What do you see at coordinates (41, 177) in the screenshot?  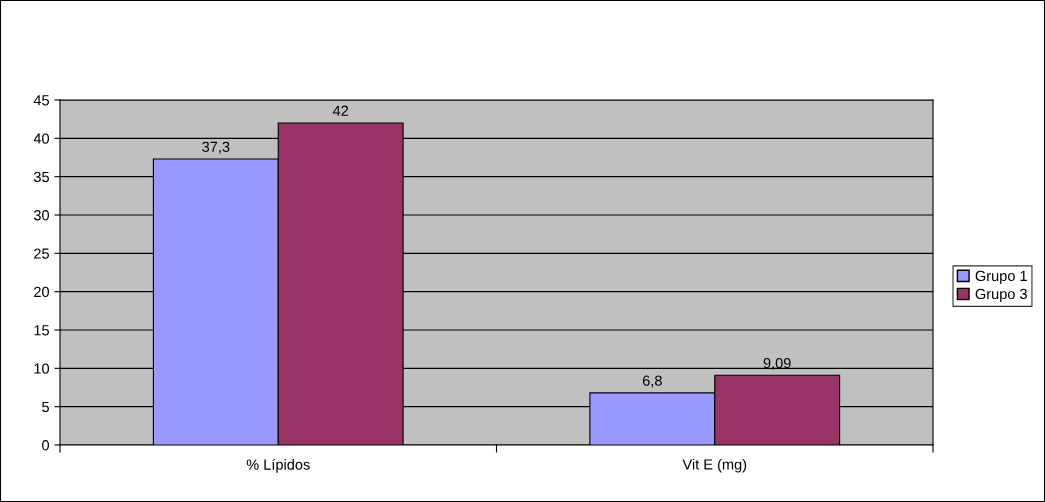 I see `y-tick-label: 35` at bounding box center [41, 177].